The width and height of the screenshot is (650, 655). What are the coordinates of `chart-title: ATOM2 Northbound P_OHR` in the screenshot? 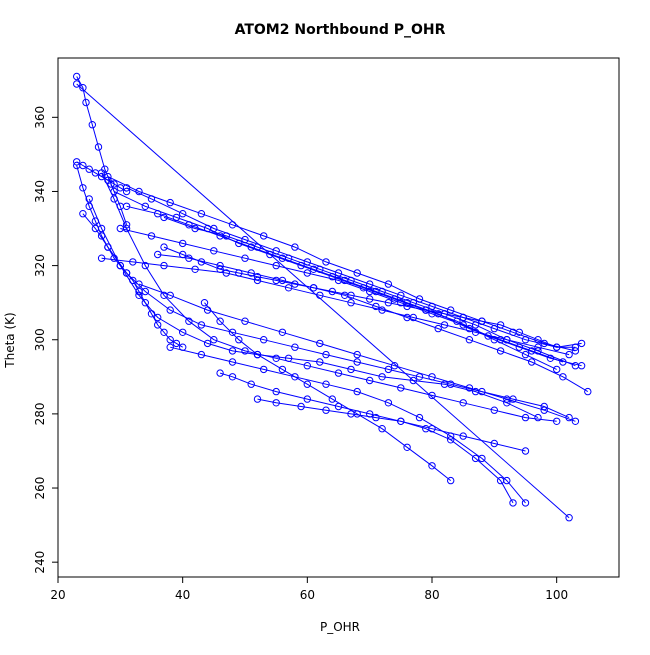 It's located at (340, 30).